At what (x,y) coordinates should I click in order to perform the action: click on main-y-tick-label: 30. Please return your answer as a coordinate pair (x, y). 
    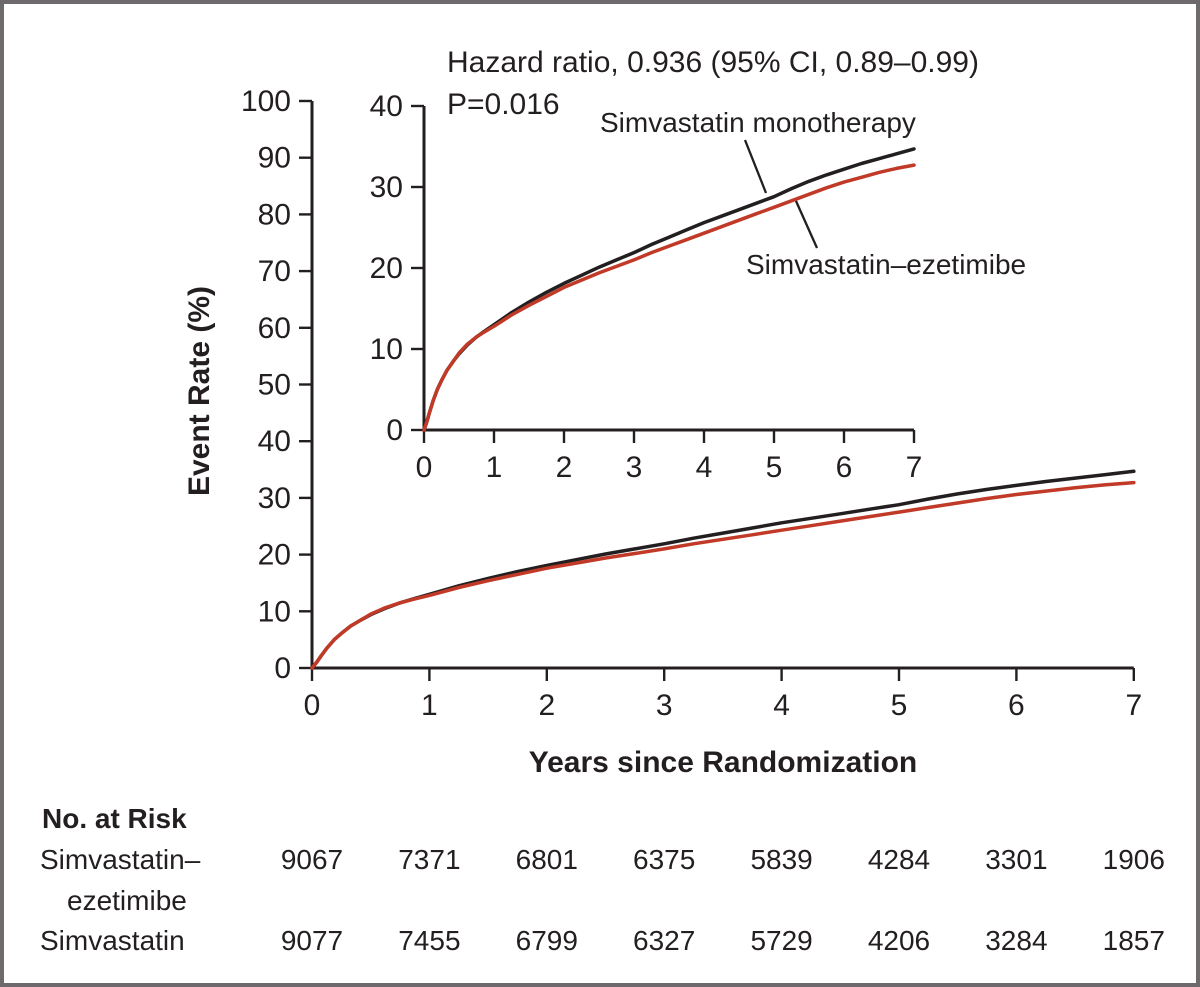
    Looking at the image, I should click on (274, 498).